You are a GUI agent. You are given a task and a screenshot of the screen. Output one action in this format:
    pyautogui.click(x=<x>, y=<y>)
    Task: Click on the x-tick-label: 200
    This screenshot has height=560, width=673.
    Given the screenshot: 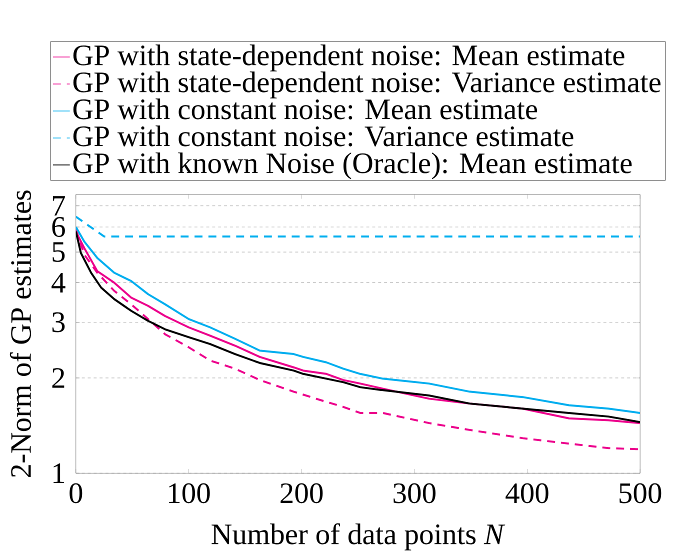 What is the action you would take?
    pyautogui.click(x=301, y=493)
    